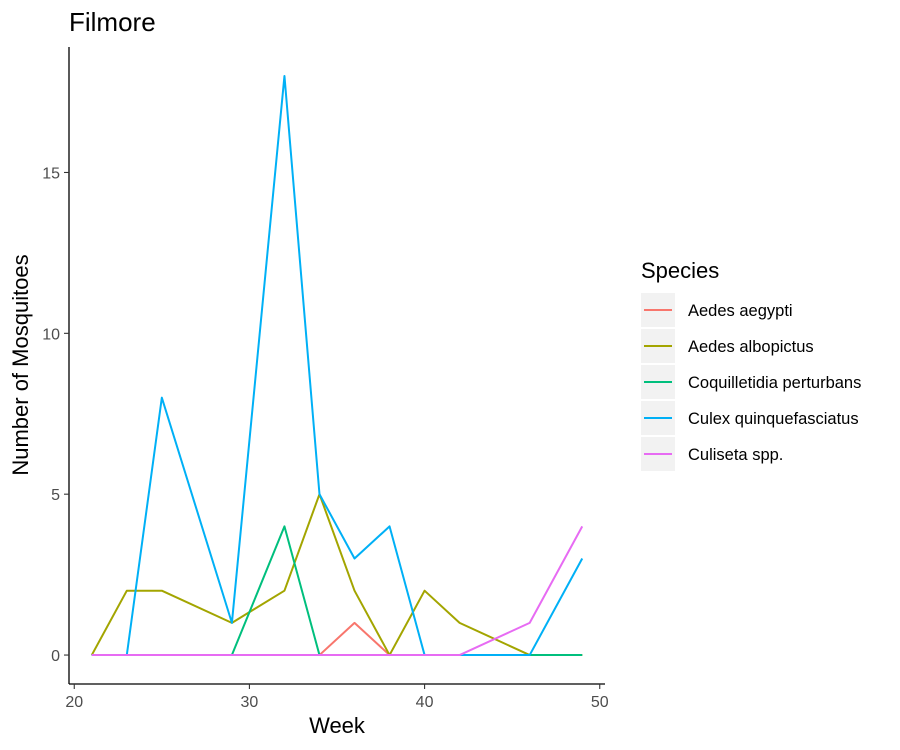  What do you see at coordinates (337, 725) in the screenshot?
I see `x-axis-label: Week` at bounding box center [337, 725].